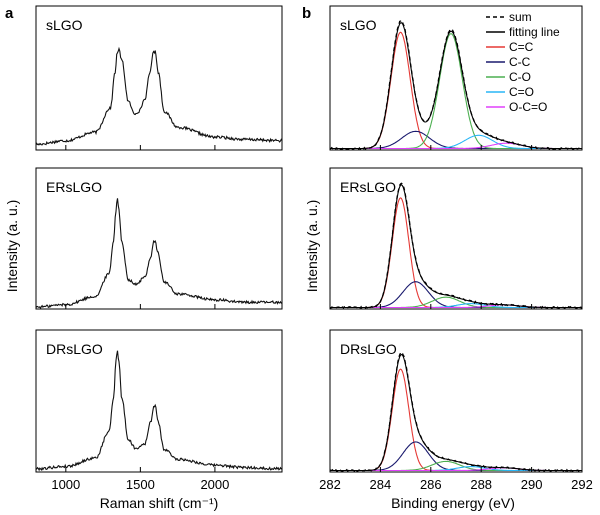 Image resolution: width=600 pixels, height=515 pixels. What do you see at coordinates (330, 484) in the screenshot?
I see `xps-x-tick-label: 282` at bounding box center [330, 484].